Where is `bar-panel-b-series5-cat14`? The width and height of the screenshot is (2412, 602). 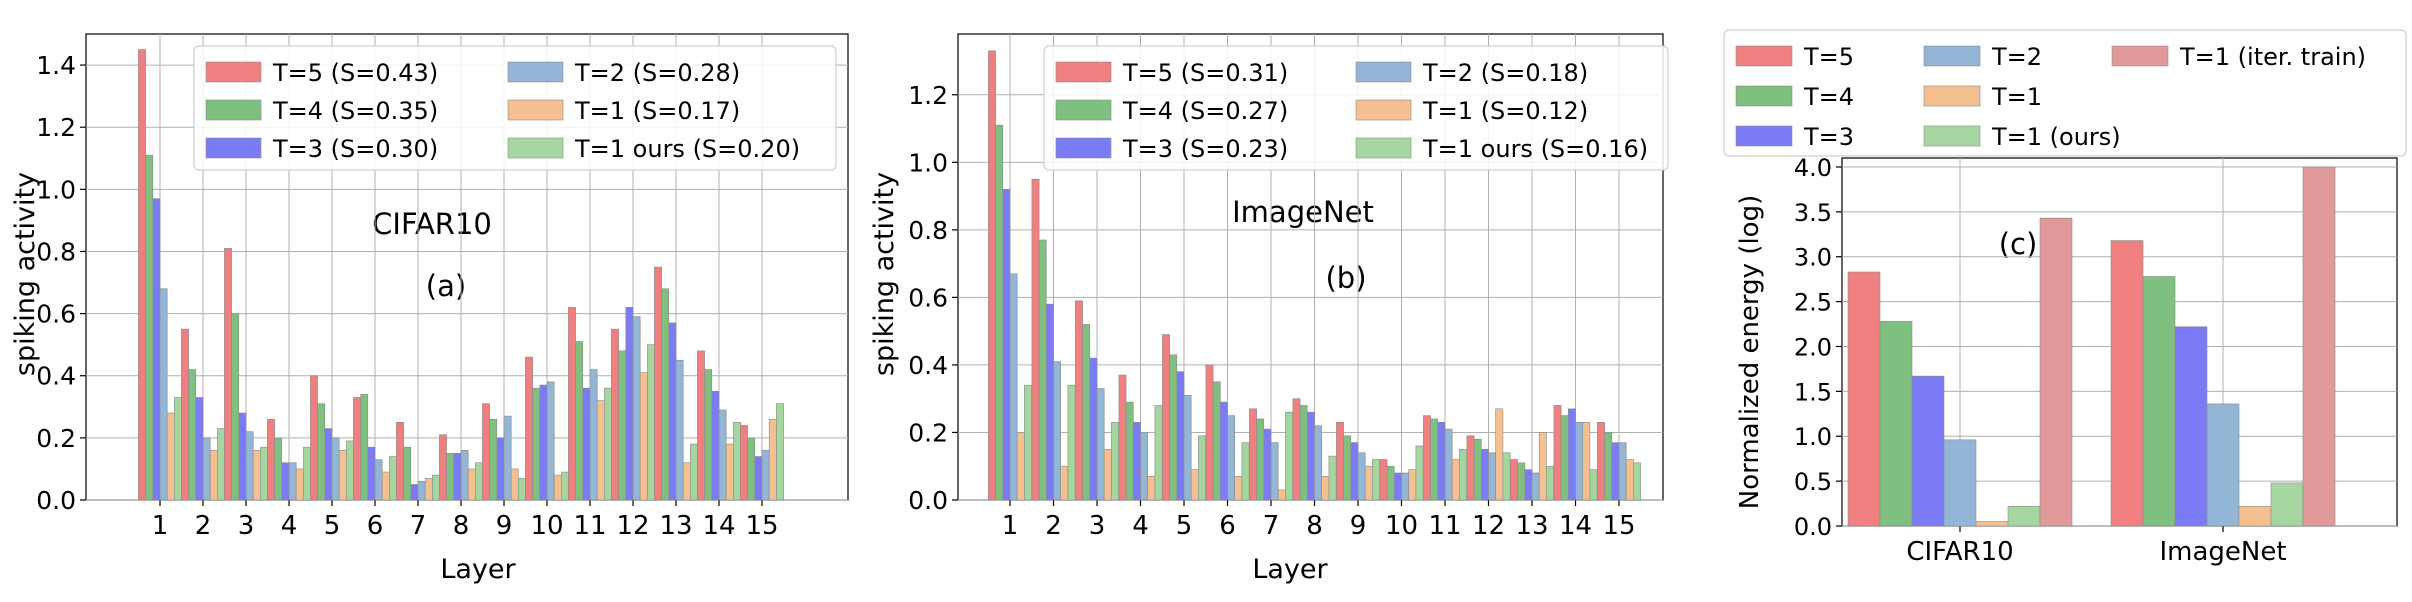 bar-panel-b-series5-cat14 is located at coordinates (1637, 481).